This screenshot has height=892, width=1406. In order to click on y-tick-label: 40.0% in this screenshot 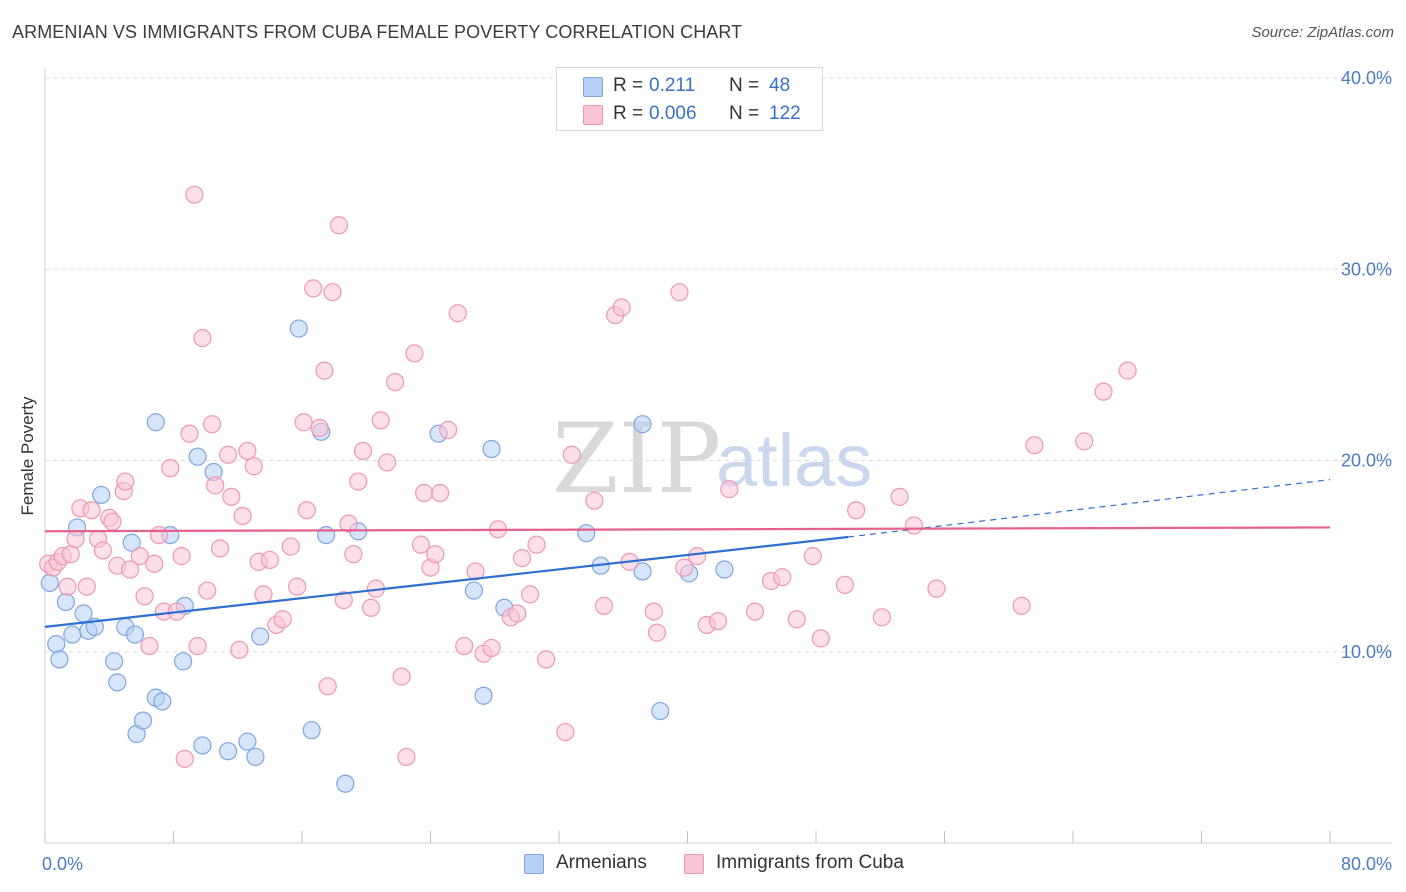, I will do `click(1366, 78)`.